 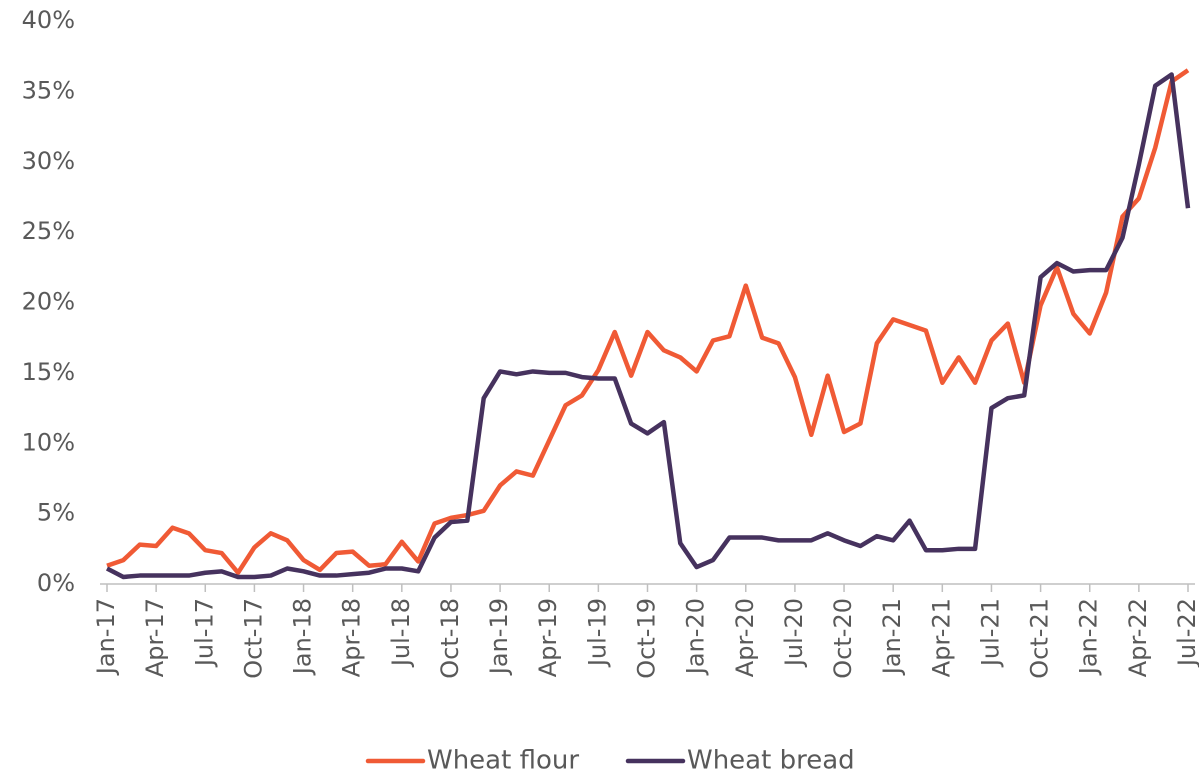 What do you see at coordinates (1089, 637) in the screenshot?
I see `x-tick-label: Jan-22` at bounding box center [1089, 637].